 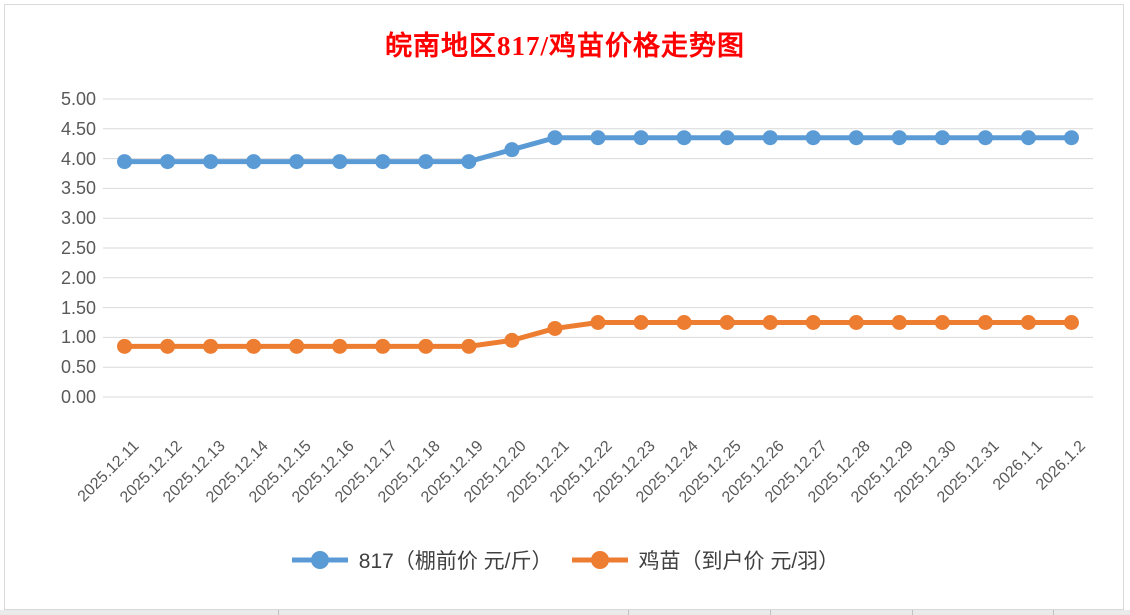 I want to click on legend-item-817: 817（棚前价 元/斤）, so click(x=422, y=560).